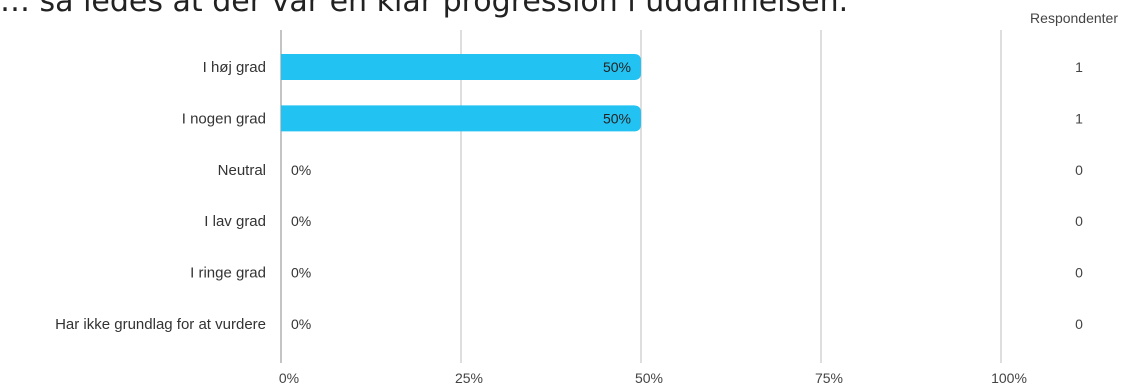  What do you see at coordinates (1009, 378) in the screenshot?
I see `x-tick-label: 100%` at bounding box center [1009, 378].